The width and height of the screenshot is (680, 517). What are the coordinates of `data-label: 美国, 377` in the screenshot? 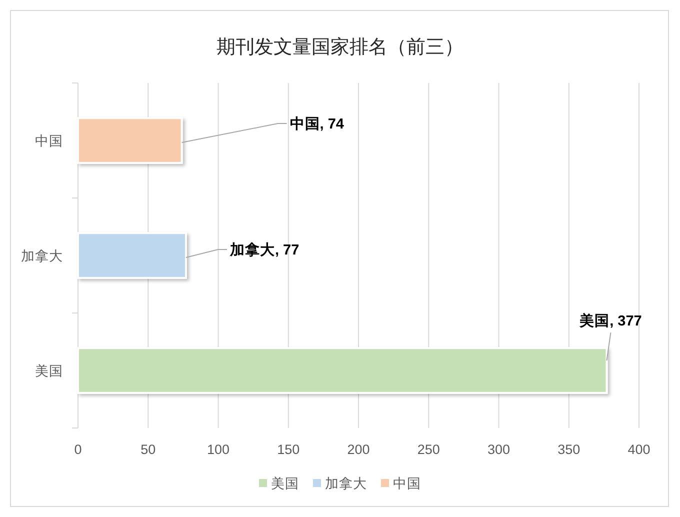 It's located at (610, 321).